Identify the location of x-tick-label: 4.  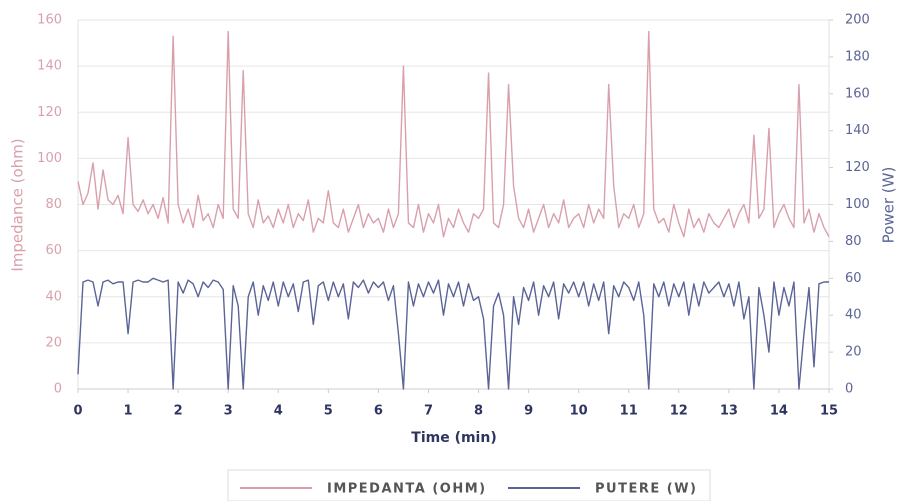
(278, 411).